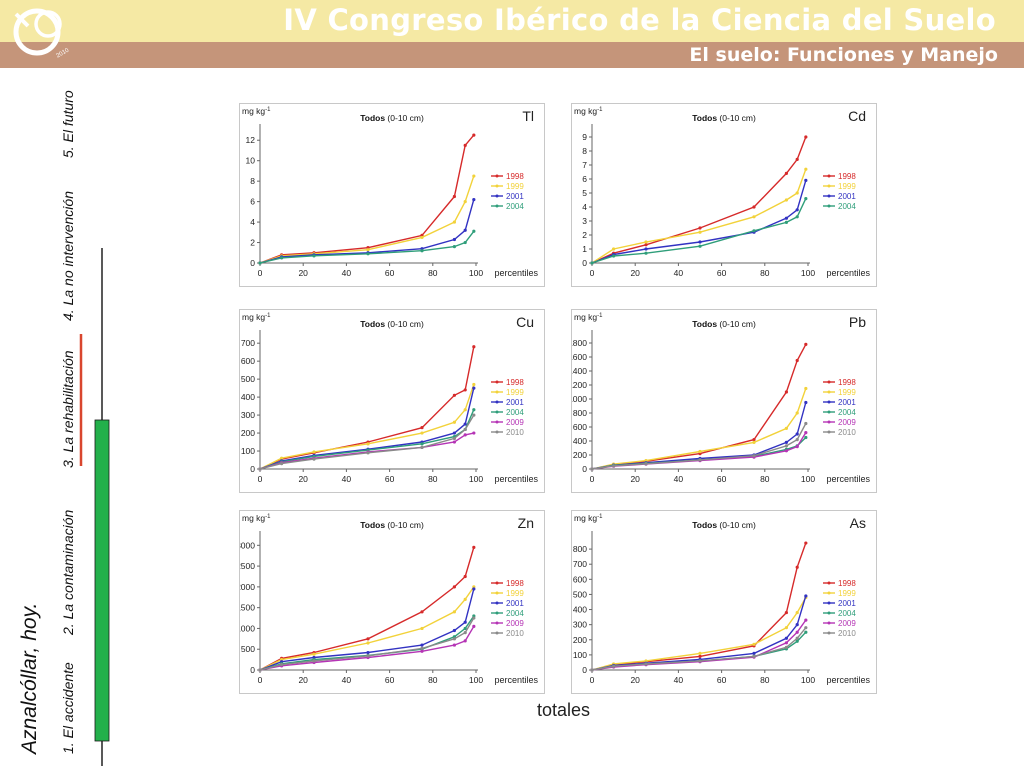  Describe the element at coordinates (497, 593) in the screenshot. I see `legend-marker-zn-1999` at that location.